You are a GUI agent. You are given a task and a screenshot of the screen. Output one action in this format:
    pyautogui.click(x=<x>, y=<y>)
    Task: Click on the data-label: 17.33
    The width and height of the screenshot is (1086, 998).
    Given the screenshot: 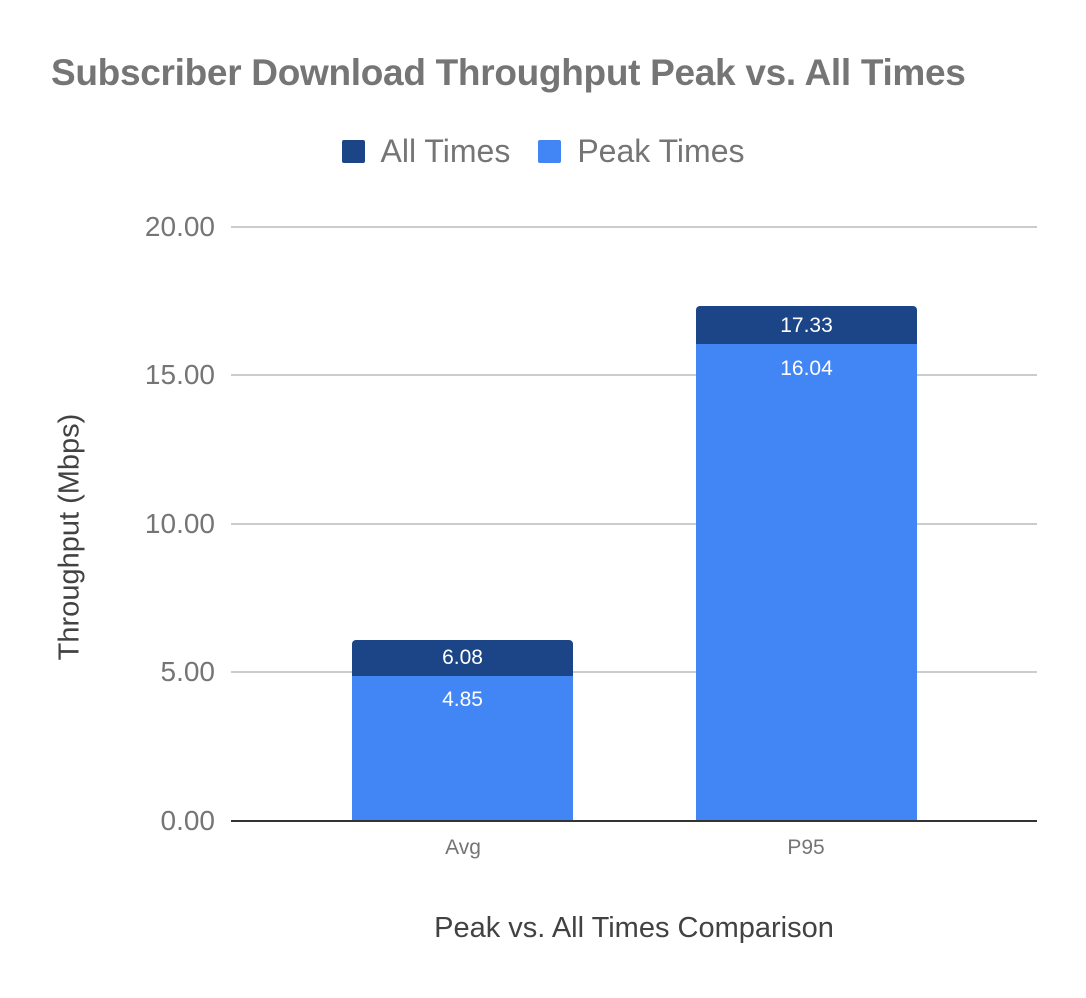 What is the action you would take?
    pyautogui.click(x=806, y=325)
    